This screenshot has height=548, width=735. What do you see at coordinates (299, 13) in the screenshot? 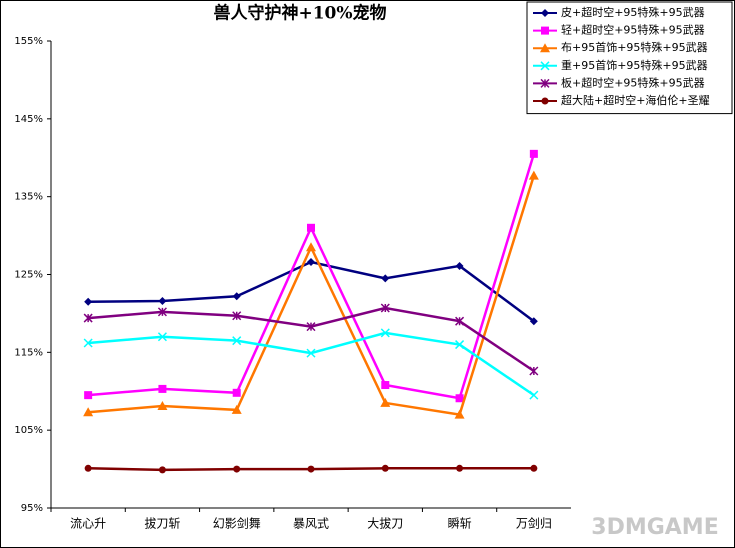
I see `chart-title: 兽人守护神+10%宠物` at bounding box center [299, 13].